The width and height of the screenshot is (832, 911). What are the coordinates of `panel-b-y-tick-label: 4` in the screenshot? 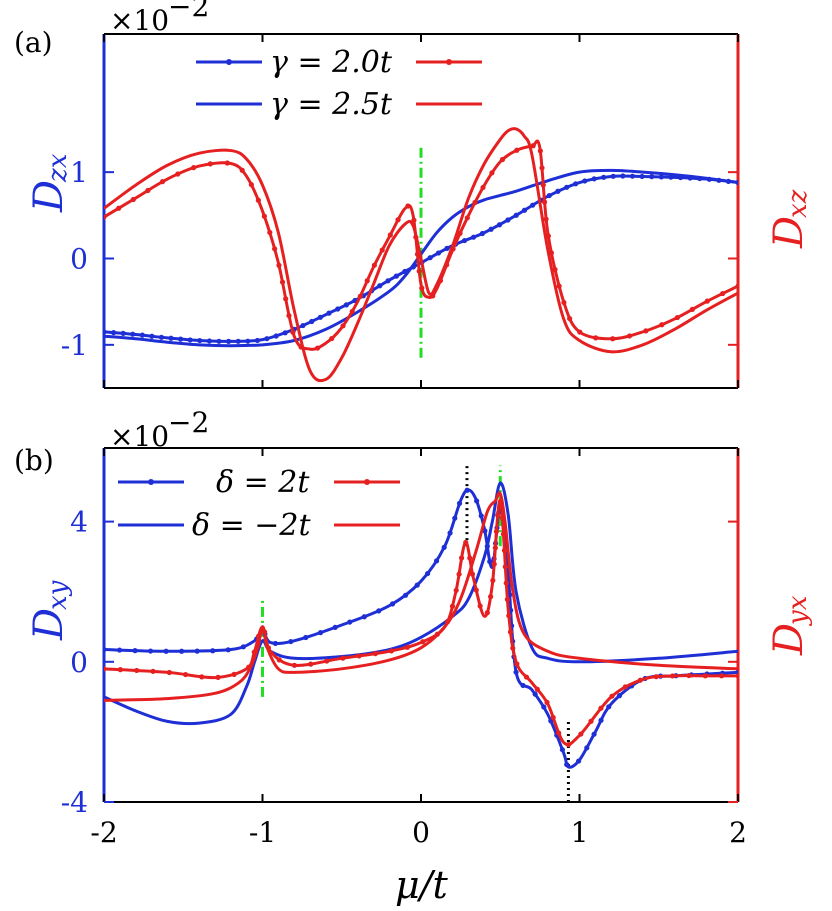 It's located at (79, 522).